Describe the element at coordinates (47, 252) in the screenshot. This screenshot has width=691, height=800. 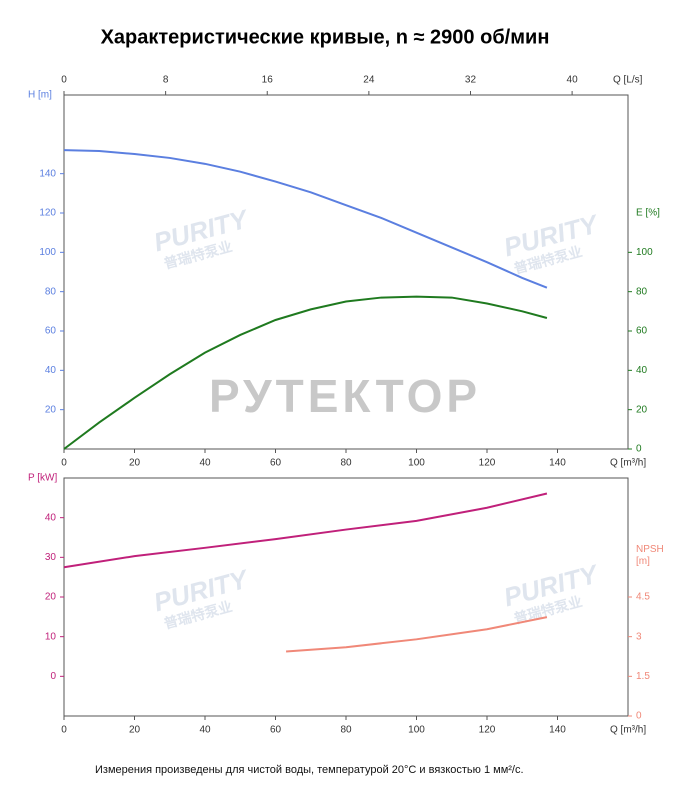
I see `y-tick-label: 100` at that location.